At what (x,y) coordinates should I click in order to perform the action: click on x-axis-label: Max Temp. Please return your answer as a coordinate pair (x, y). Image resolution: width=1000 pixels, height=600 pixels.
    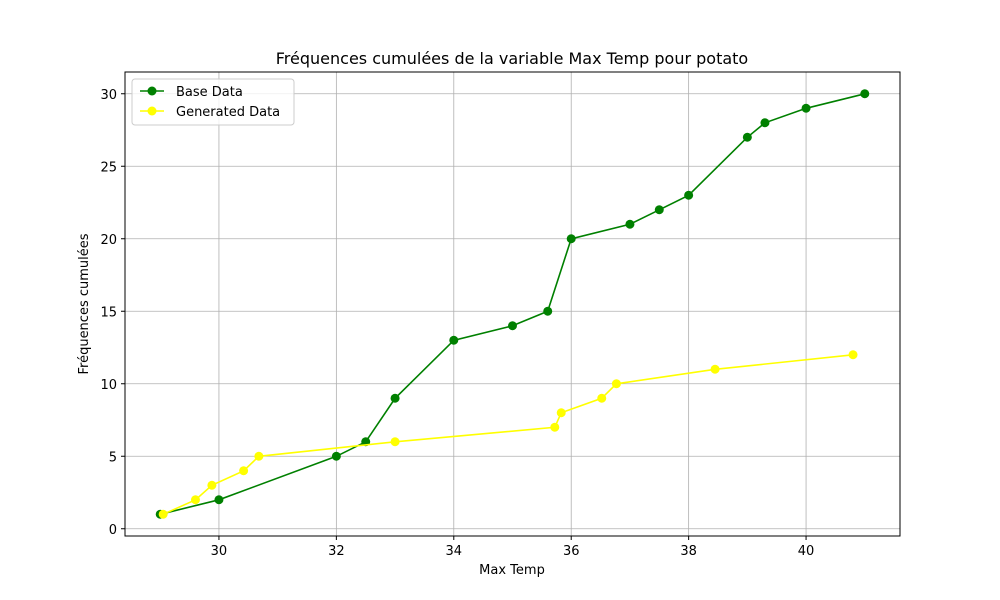
    Looking at the image, I should click on (512, 570).